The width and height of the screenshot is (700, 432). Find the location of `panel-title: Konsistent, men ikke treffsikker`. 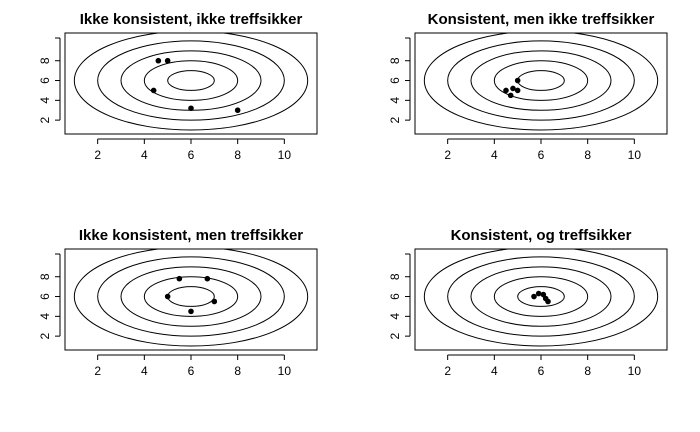

panel-title: Konsistent, men ikke treffsikker is located at coordinates (541, 19).